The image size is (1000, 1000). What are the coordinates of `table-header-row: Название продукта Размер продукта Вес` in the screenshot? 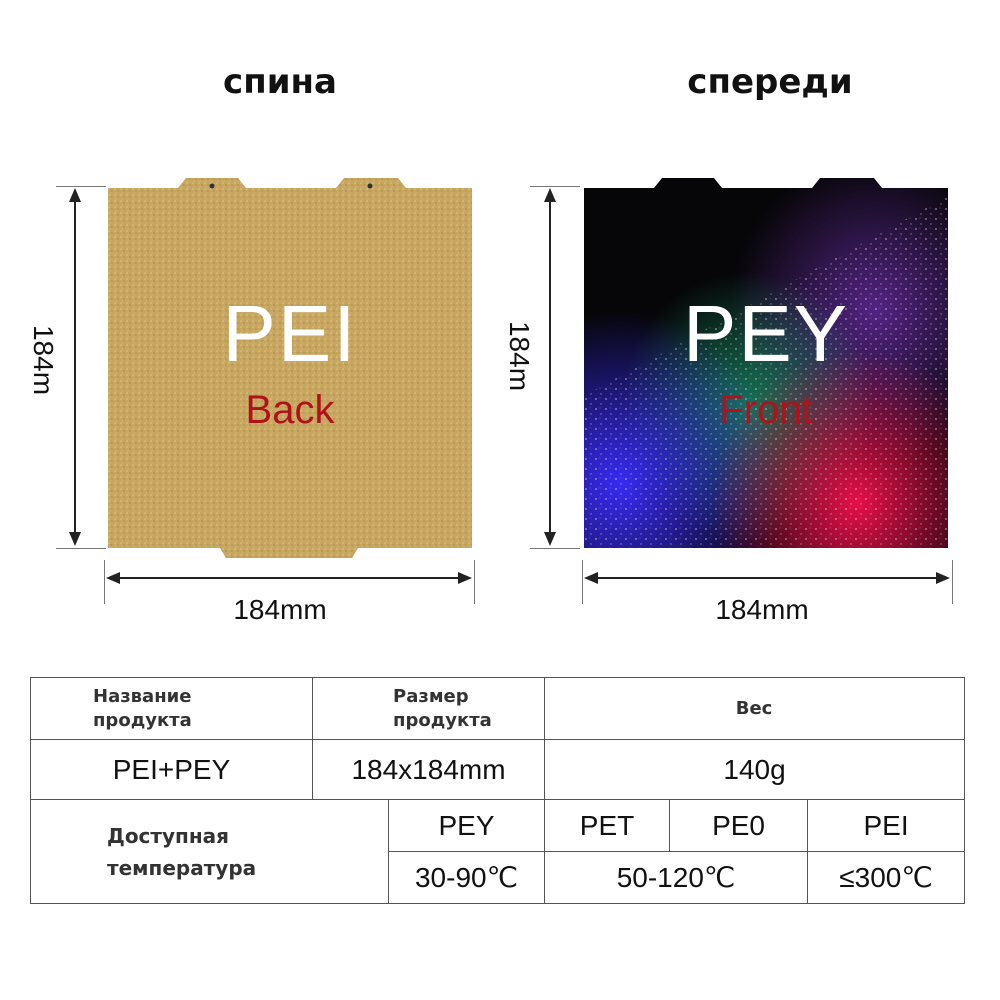 It's located at (497, 708).